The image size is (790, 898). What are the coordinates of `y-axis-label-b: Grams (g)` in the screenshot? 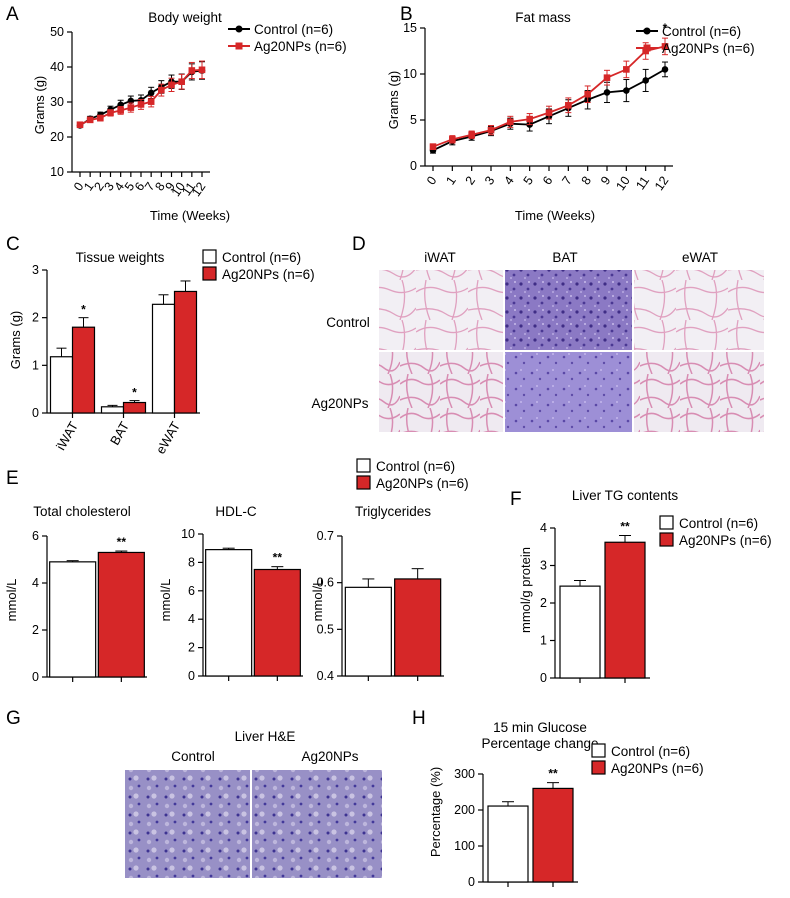 It's located at (393, 100).